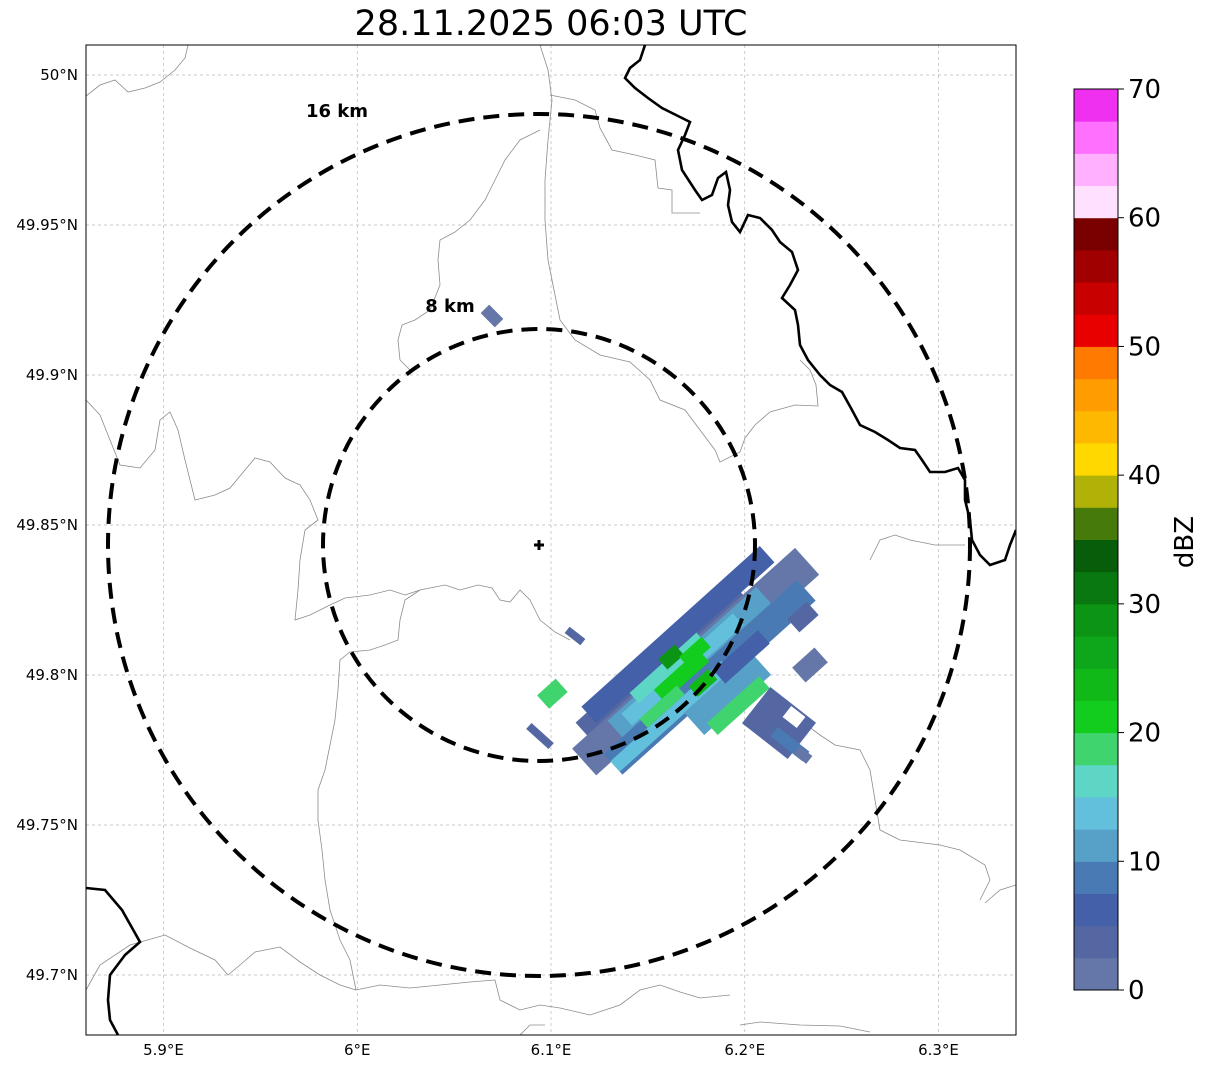 The width and height of the screenshot is (1207, 1069). I want to click on colorbar-tick-label: 20, so click(1144, 734).